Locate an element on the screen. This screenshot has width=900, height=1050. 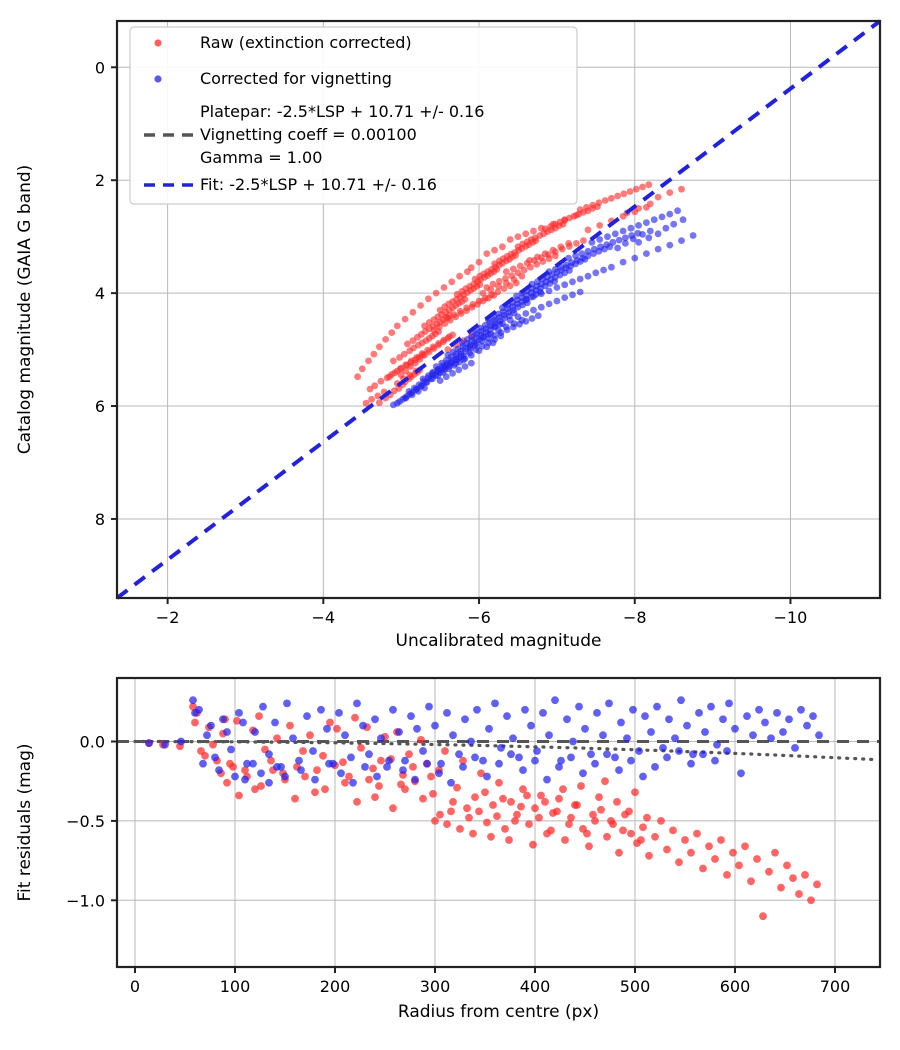
legend-entry-label: Platepar: -2.5*LSP + 10.71 +/- 0.16 is located at coordinates (342, 111).